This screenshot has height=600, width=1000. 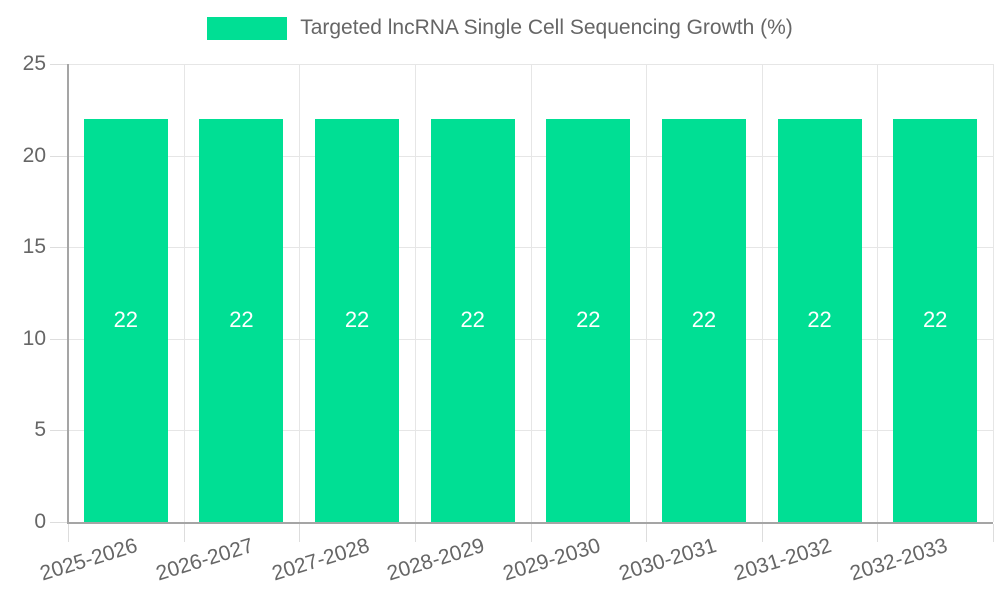 What do you see at coordinates (320, 560) in the screenshot?
I see `x-axis-category-label: 2027-2028` at bounding box center [320, 560].